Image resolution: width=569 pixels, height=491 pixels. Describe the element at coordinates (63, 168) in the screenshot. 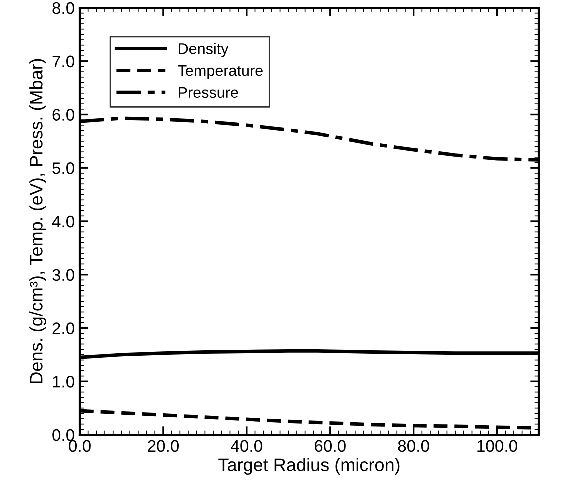

I see `y-tick-label: 5.0` at that location.